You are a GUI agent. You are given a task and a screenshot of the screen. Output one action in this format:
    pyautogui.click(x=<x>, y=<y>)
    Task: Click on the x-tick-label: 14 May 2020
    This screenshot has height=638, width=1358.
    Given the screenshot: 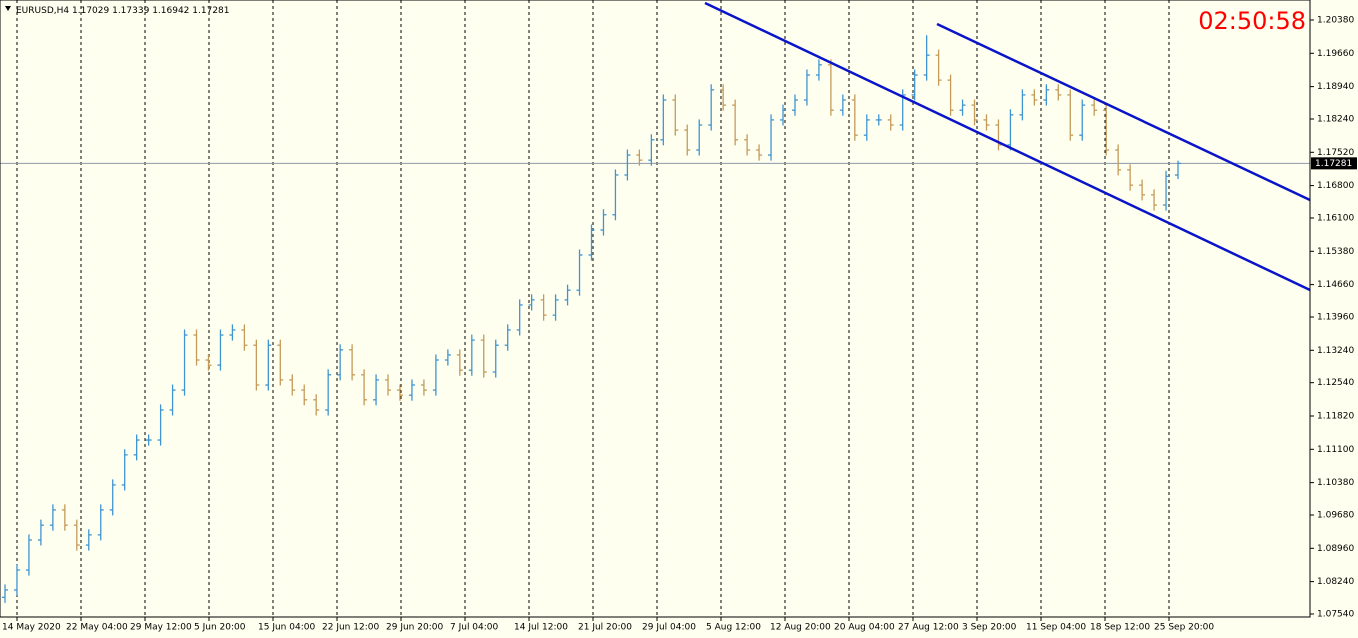 What is the action you would take?
    pyautogui.click(x=31, y=628)
    